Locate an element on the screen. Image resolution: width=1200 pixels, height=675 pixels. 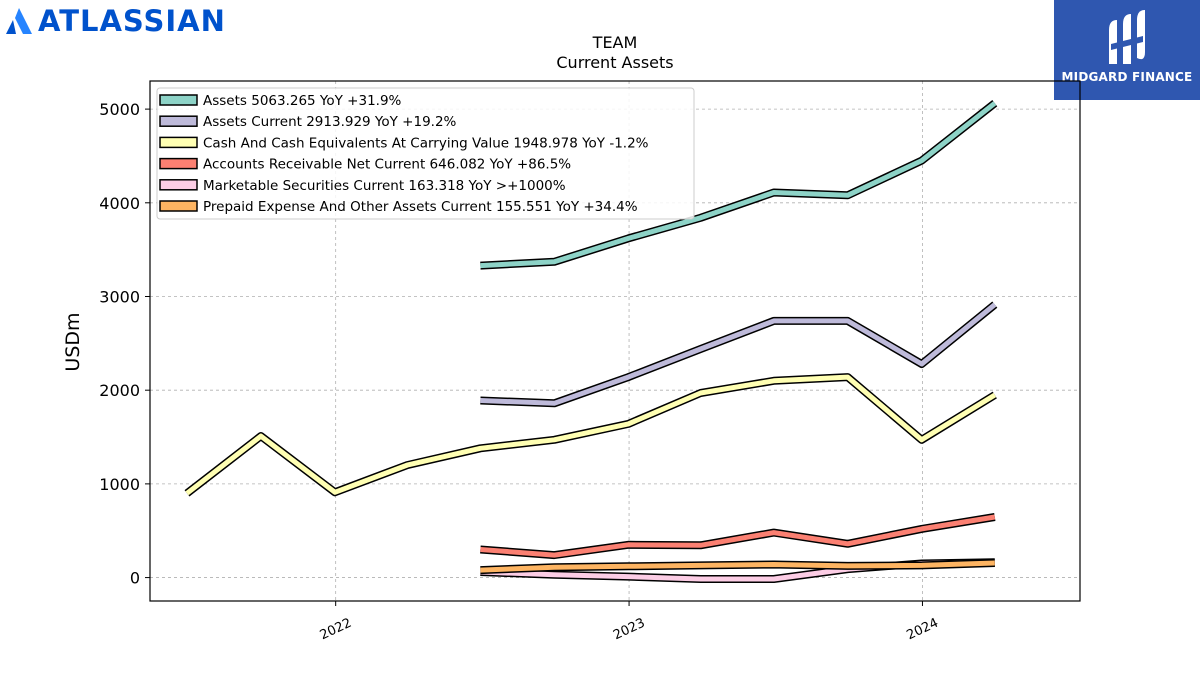
series-line-cash-and-cash-equivalents-at-carrying-value is located at coordinates (591, 435).